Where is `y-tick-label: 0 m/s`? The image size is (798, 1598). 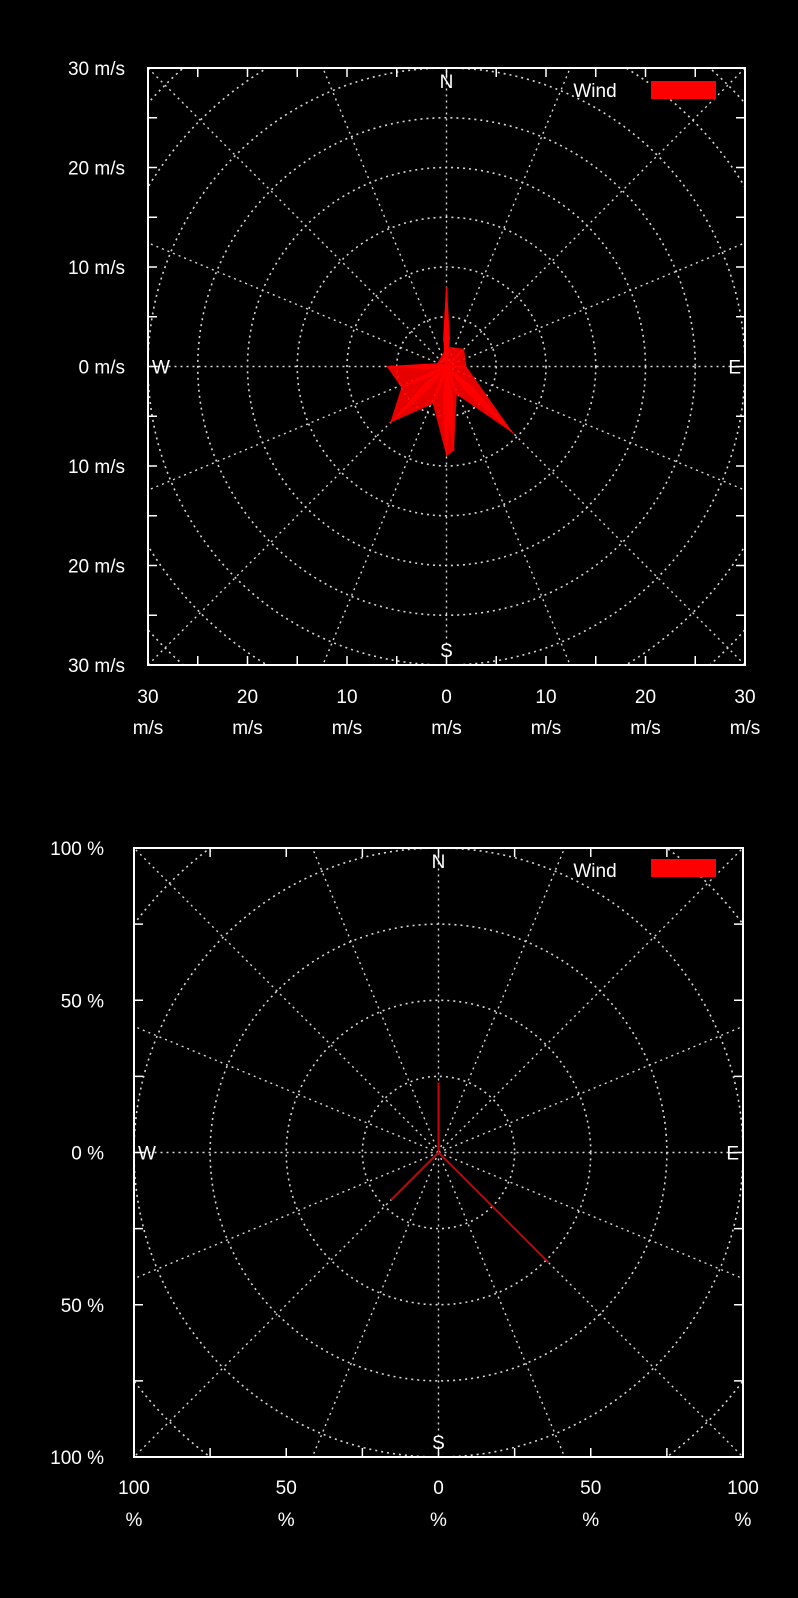
y-tick-label: 0 m/s is located at coordinates (102, 368).